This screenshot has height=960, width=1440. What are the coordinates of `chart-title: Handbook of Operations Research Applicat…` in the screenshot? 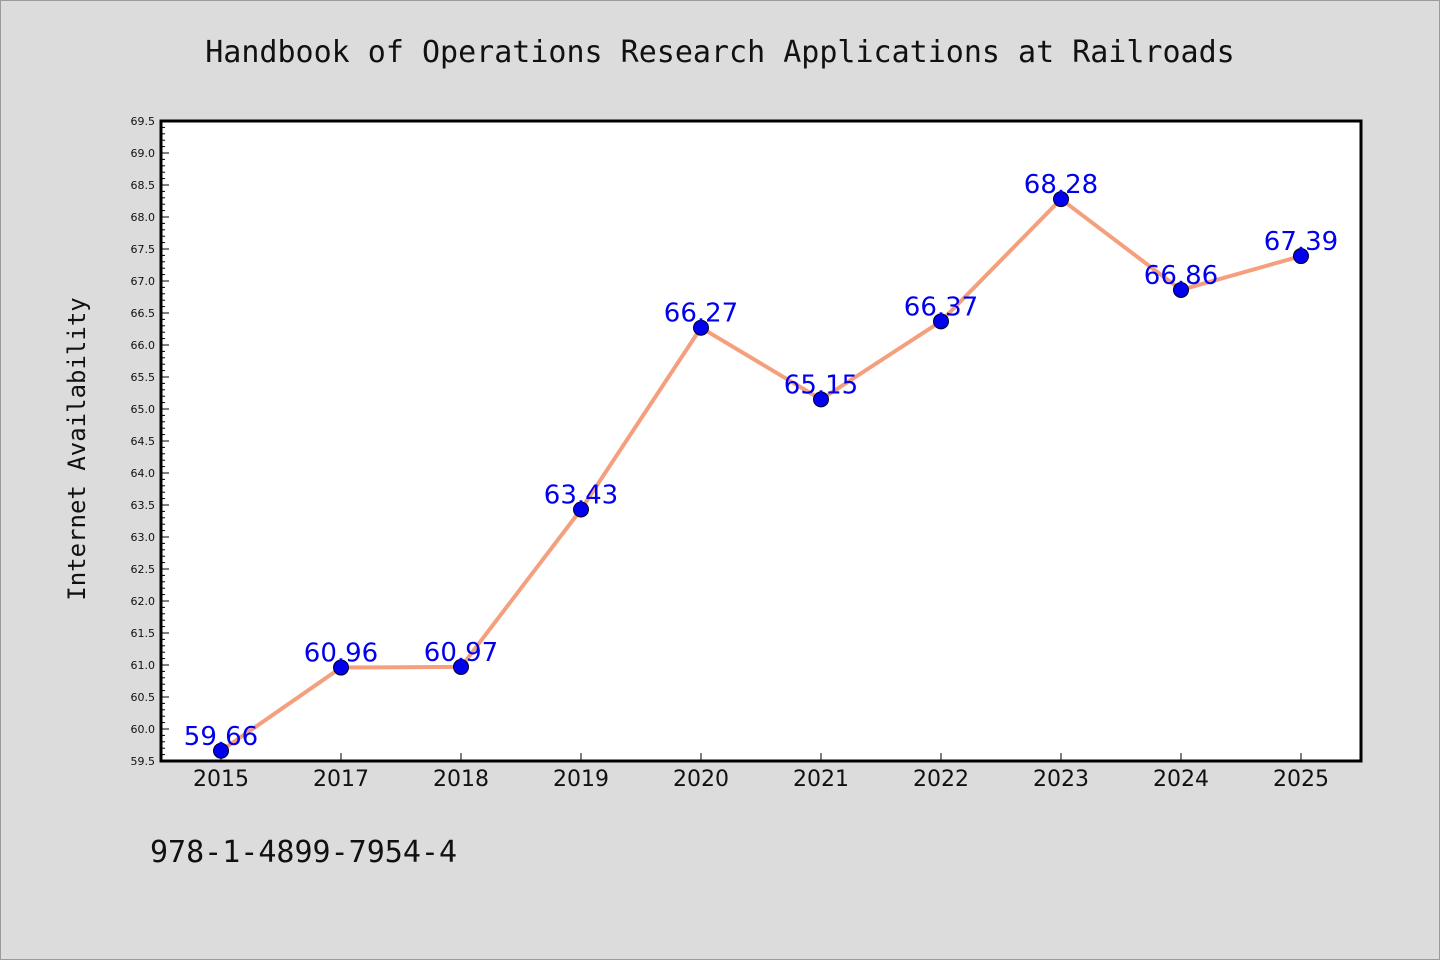 It's located at (720, 52).